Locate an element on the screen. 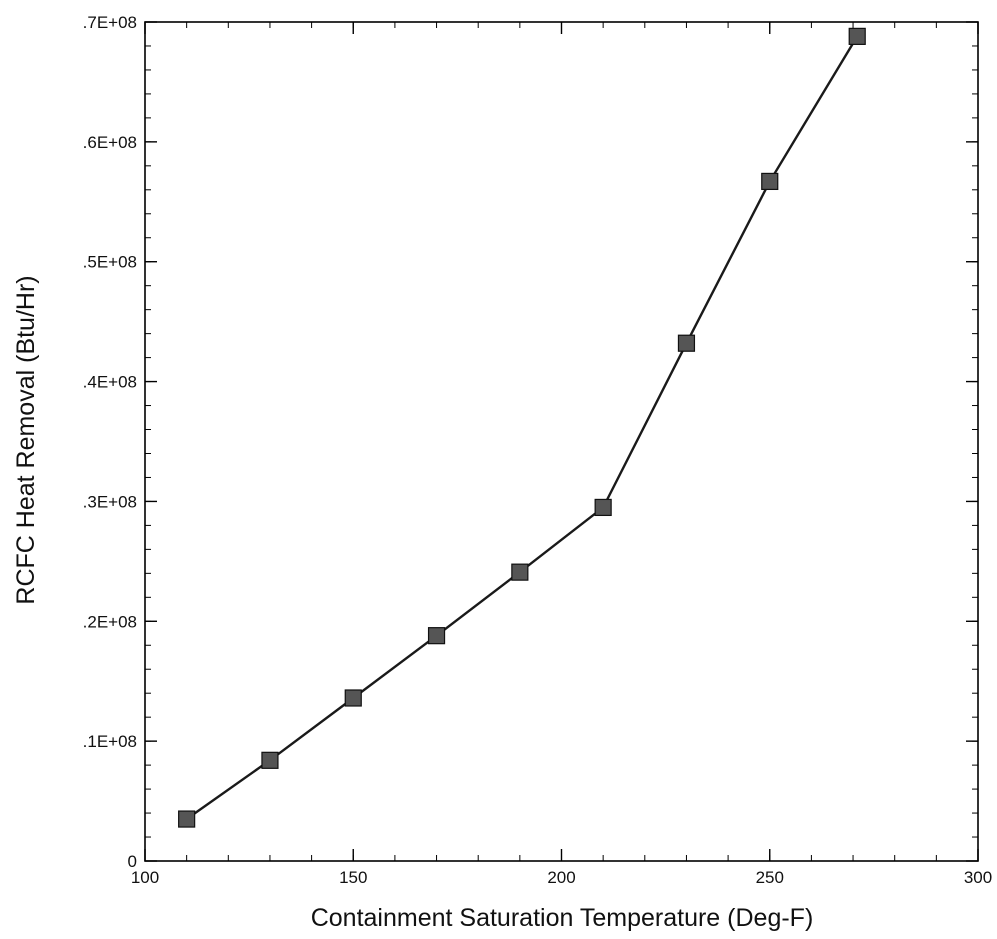 This screenshot has width=997, height=939. y-tick-label: .1E+08 is located at coordinates (110, 741).